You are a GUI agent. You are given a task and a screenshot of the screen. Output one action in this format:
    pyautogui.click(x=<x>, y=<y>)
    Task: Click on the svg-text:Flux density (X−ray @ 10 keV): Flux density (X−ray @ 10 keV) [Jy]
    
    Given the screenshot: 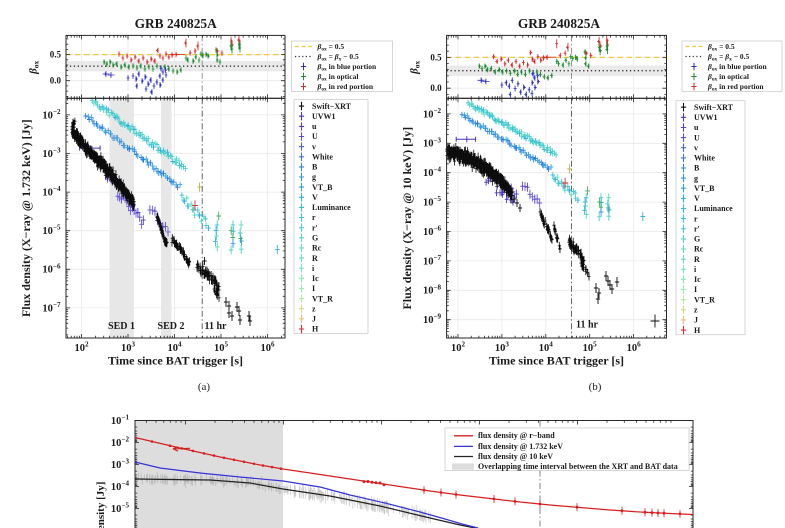 What is the action you would take?
    pyautogui.click(x=407, y=218)
    